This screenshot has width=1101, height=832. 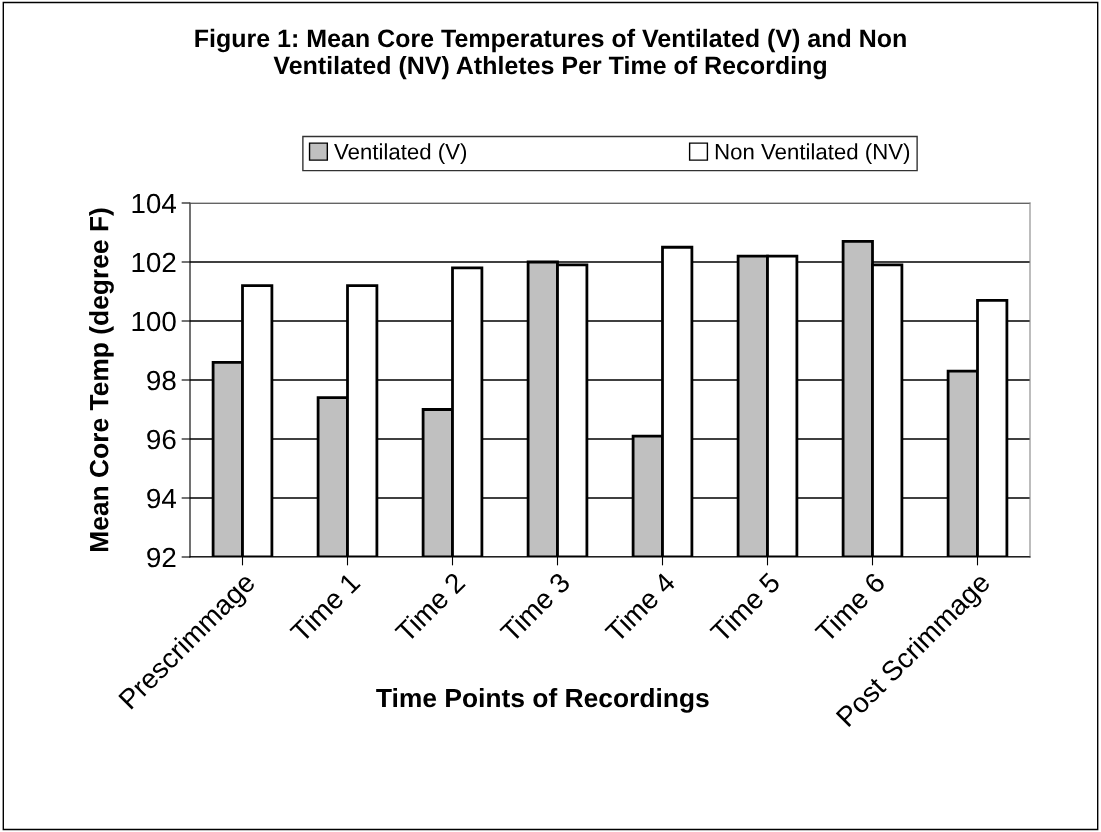 I want to click on x-tick-label: Time 4, so click(x=640, y=607).